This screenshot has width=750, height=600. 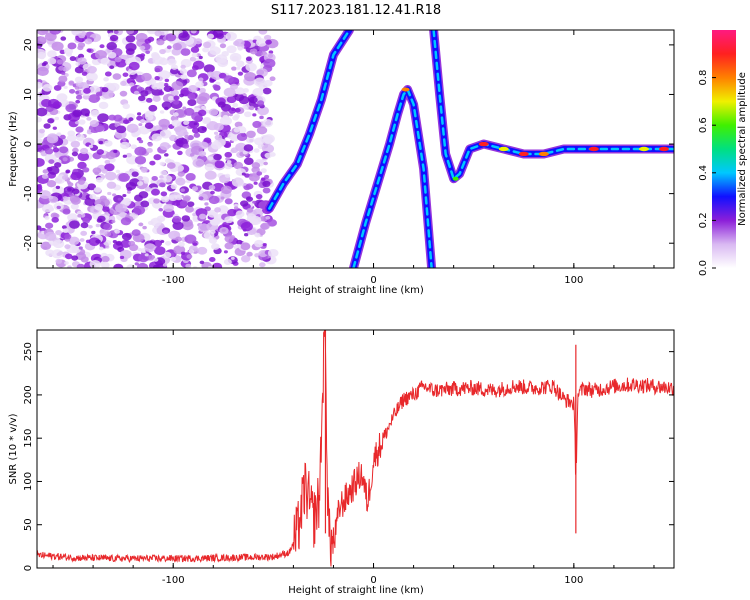 What do you see at coordinates (392, 176) in the screenshot?
I see `spectral-track-halo` at bounding box center [392, 176].